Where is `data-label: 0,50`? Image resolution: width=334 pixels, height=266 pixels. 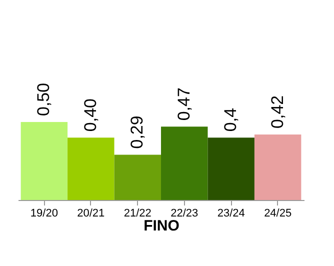
data-label: 0,50 is located at coordinates (44, 99).